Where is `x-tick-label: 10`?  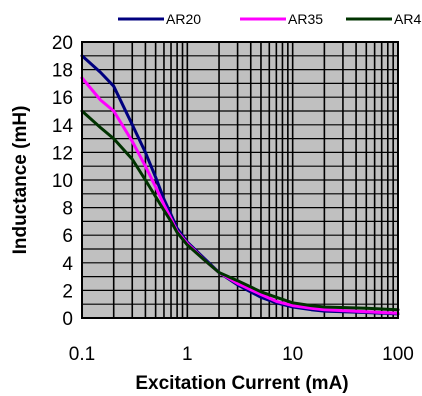
x-tick-label: 10 is located at coordinates (292, 354).